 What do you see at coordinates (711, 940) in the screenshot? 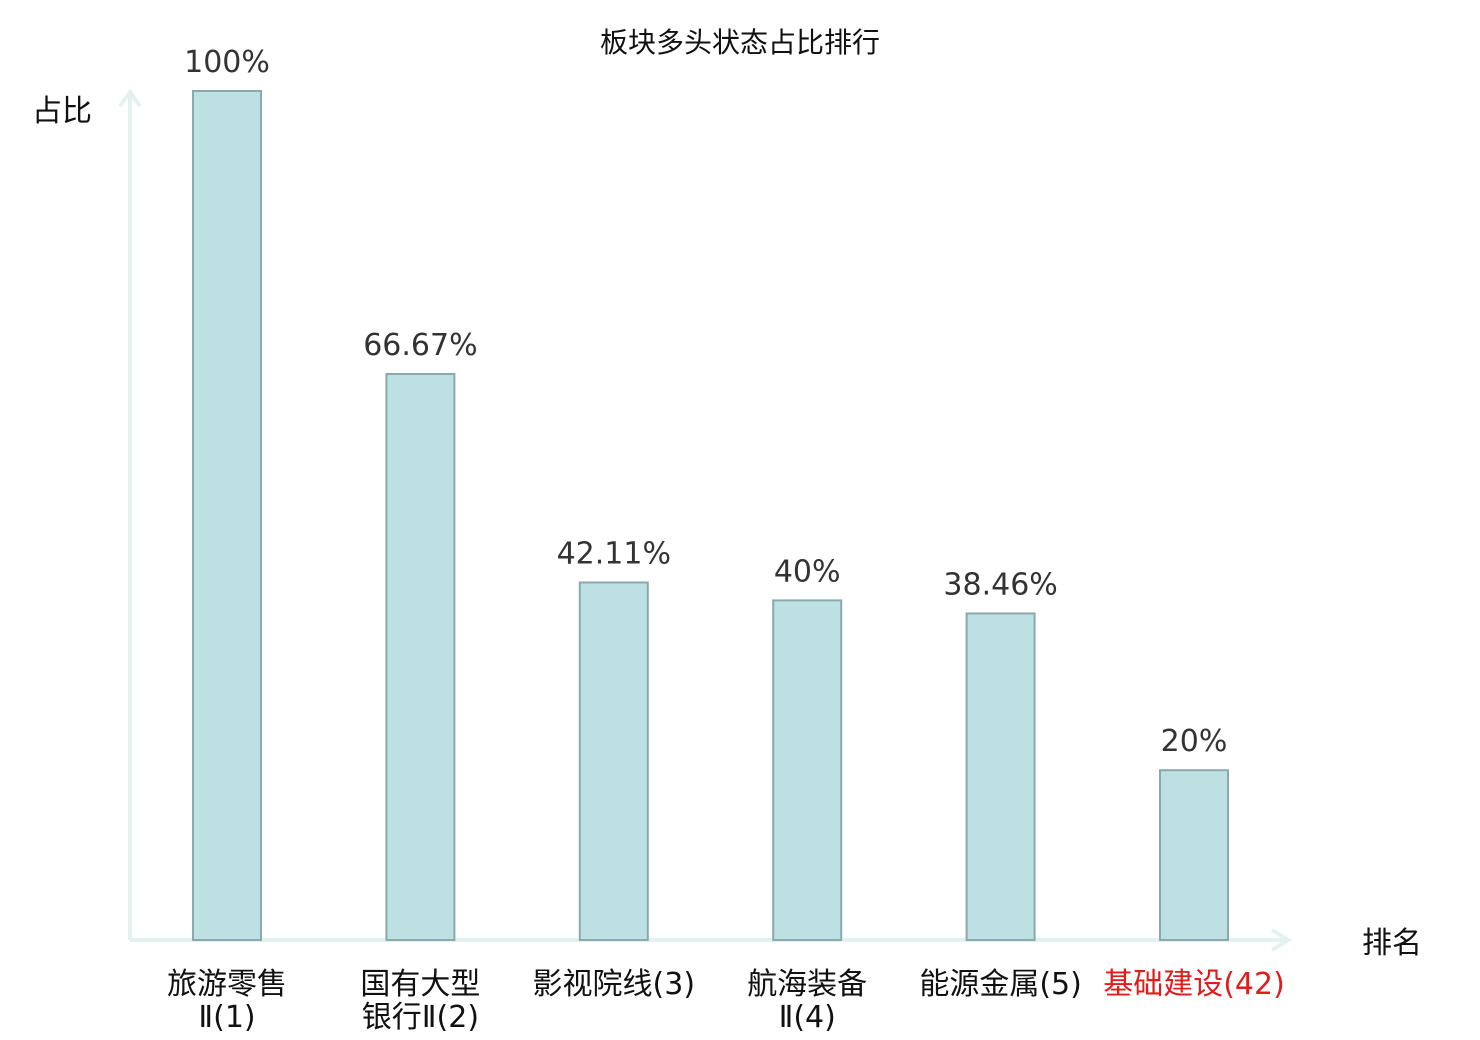
I see `x-axis` at bounding box center [711, 940].